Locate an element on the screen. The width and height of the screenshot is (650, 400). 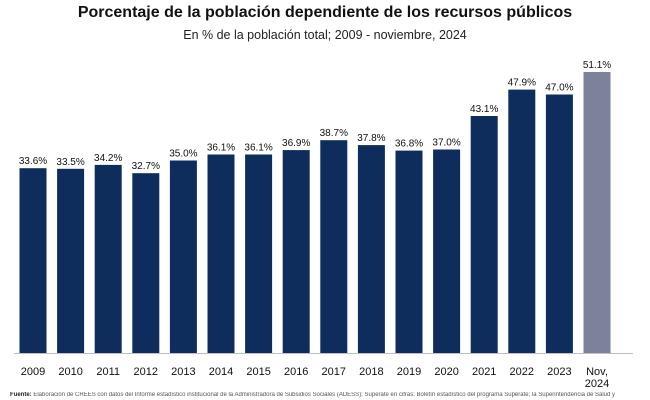
x-tick-label: 2019 is located at coordinates (409, 372).